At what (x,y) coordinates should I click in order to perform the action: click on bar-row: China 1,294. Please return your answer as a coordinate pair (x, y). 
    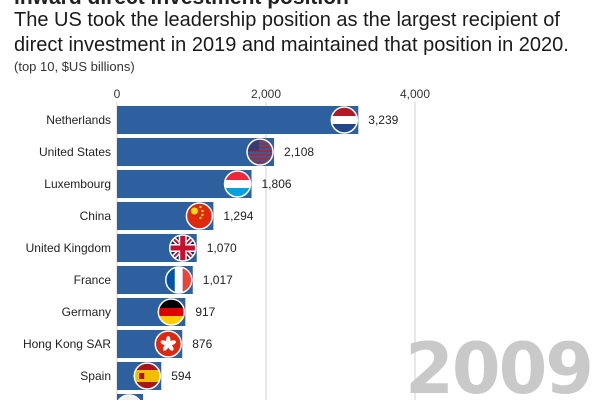
    Looking at the image, I should click on (167, 216).